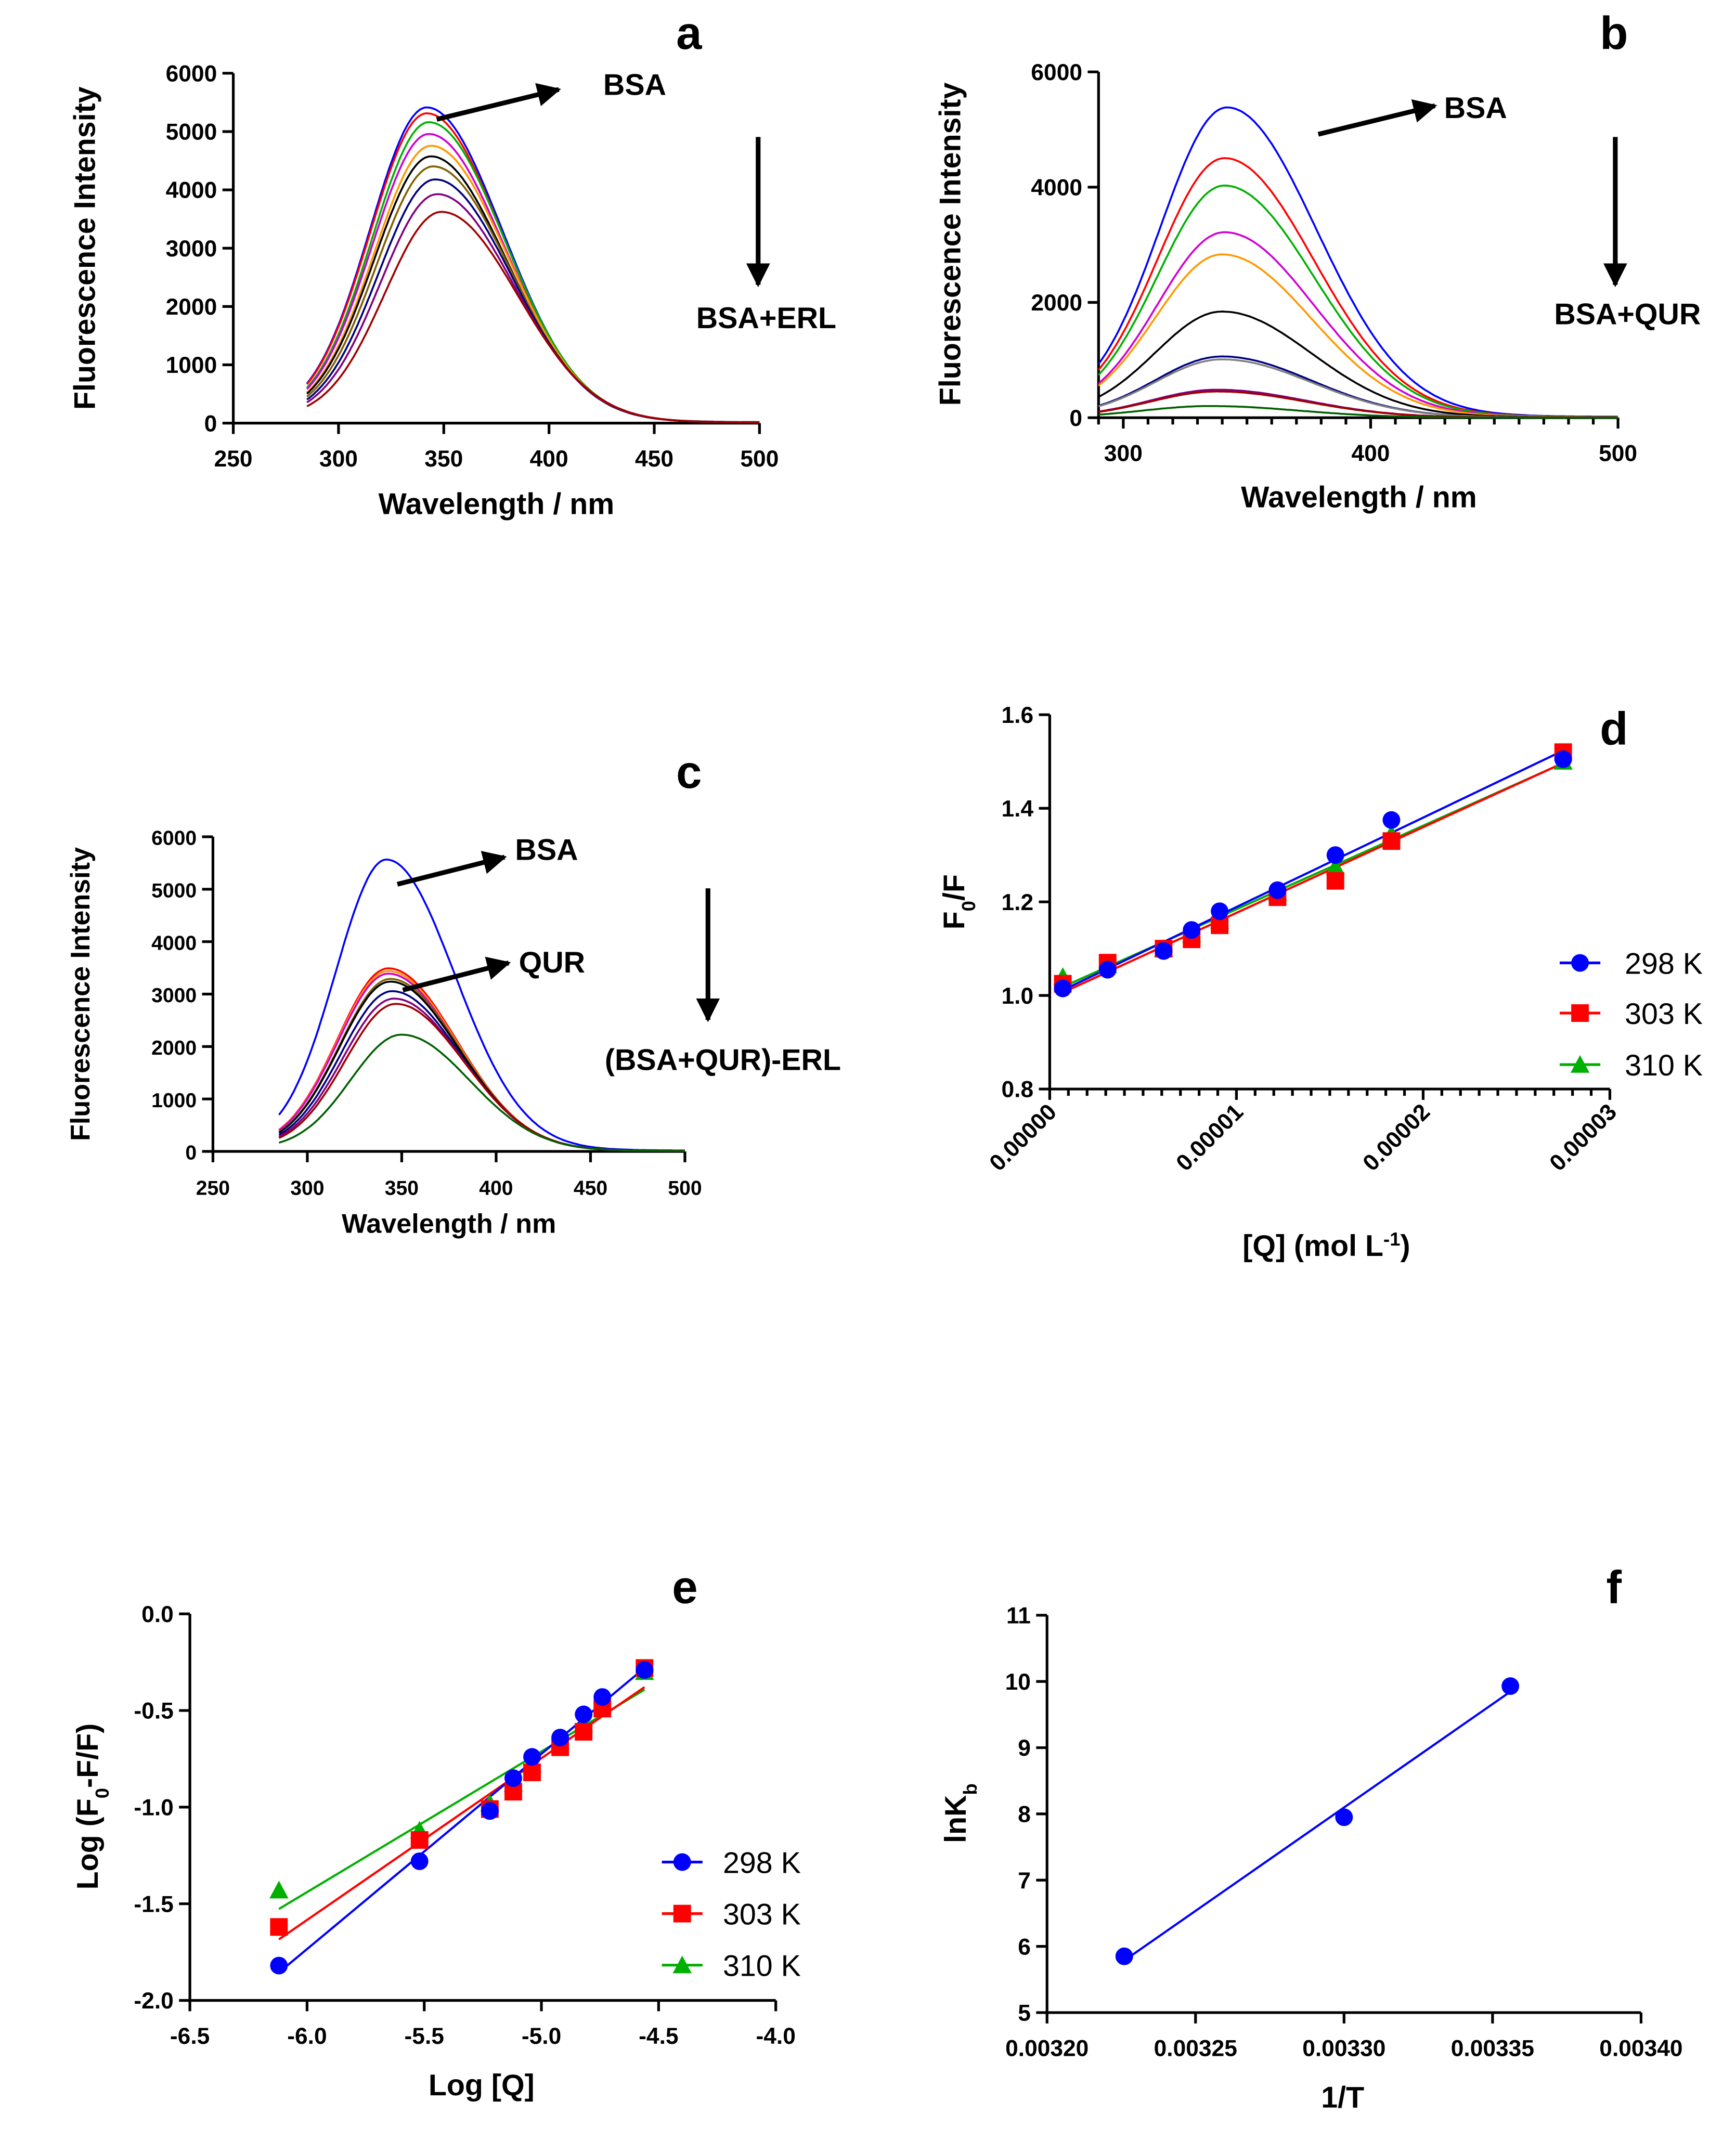  Describe the element at coordinates (1640, 2048) in the screenshot. I see `x-tick-label: 0.00340` at that location.